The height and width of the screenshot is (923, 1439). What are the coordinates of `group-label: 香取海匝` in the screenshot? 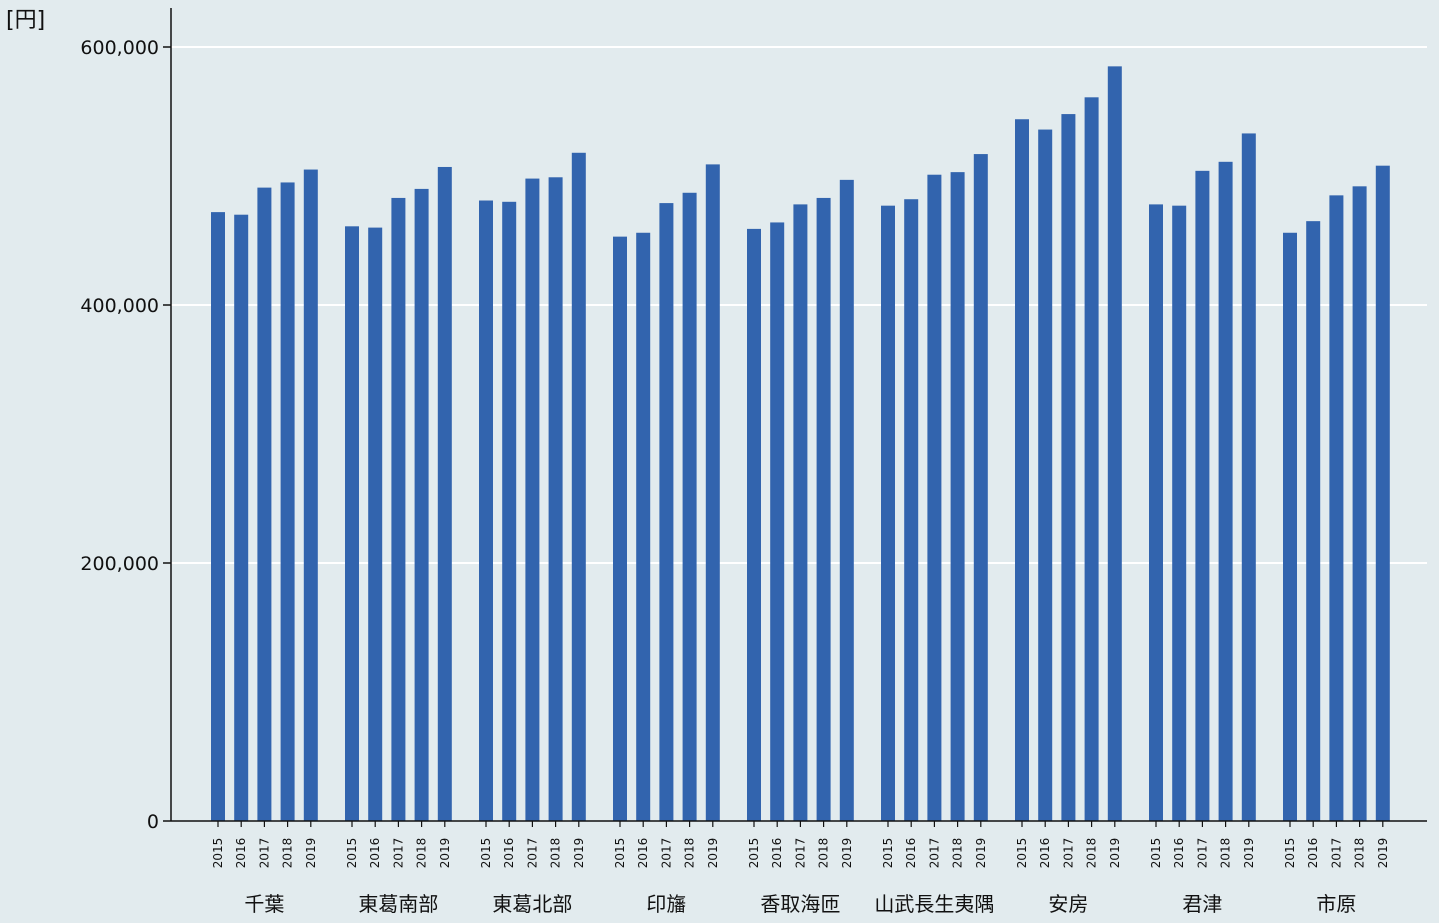 It's located at (800, 904).